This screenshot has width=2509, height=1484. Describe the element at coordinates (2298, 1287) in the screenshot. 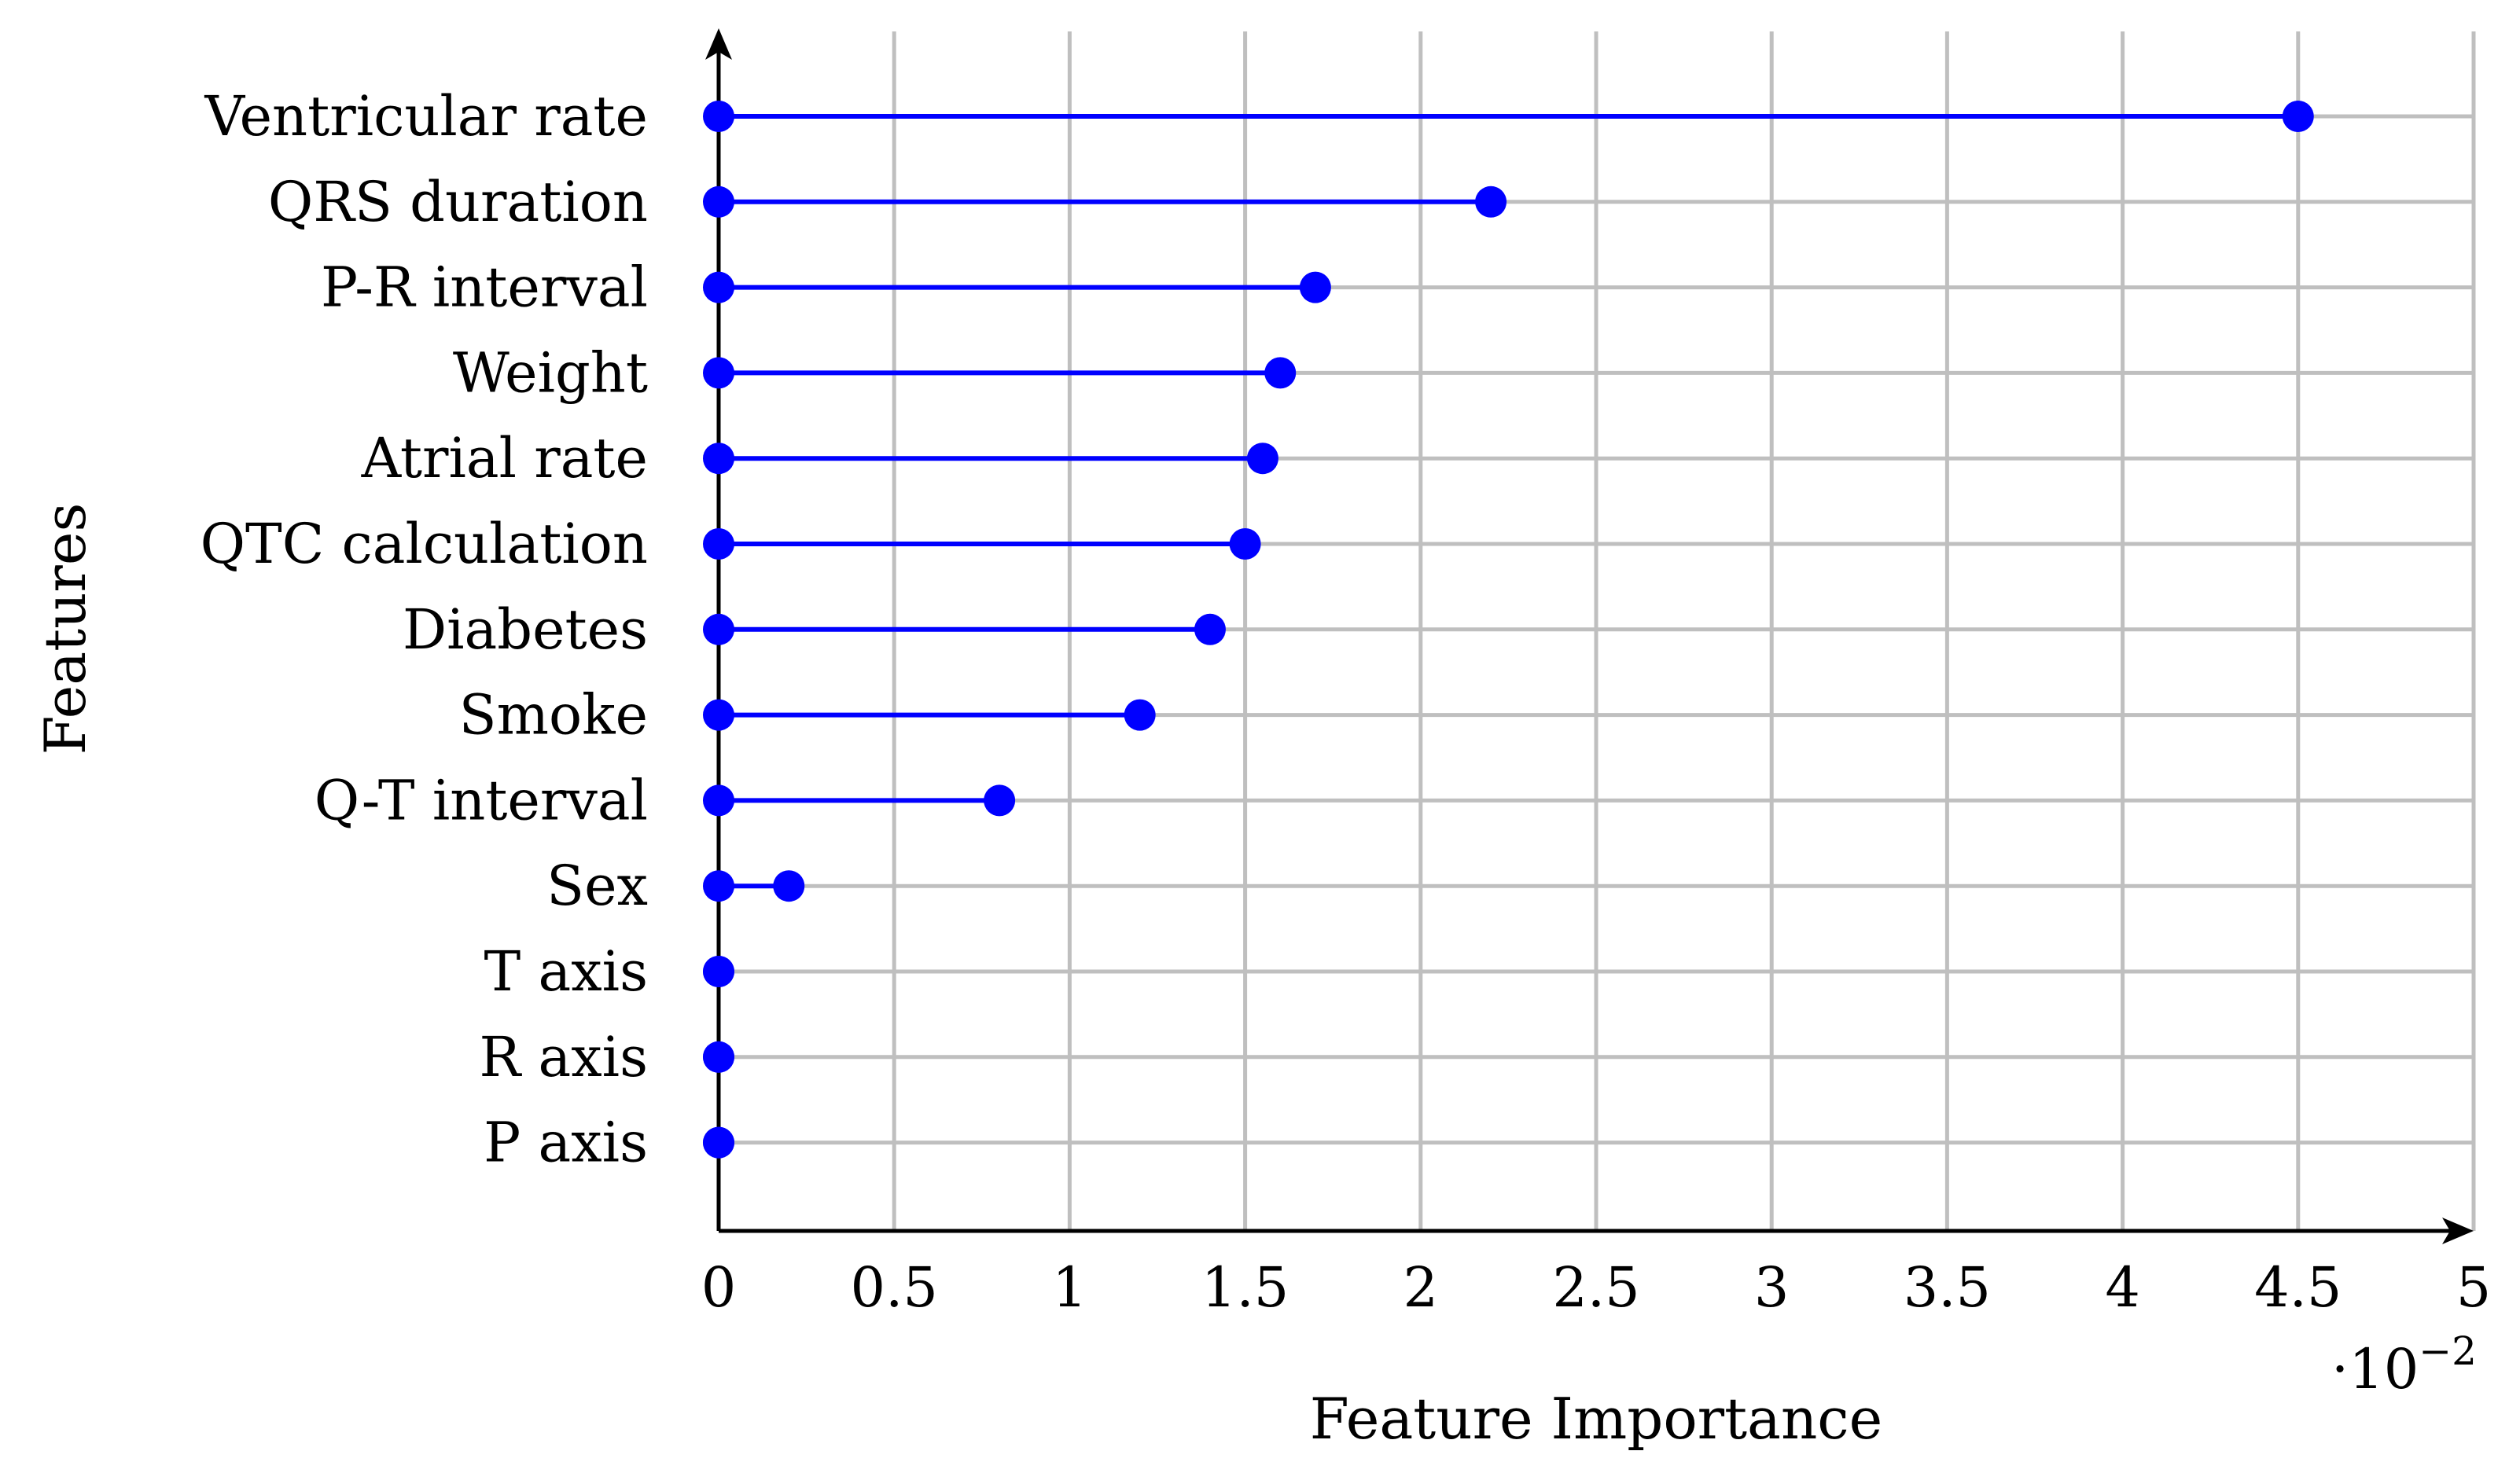

I see `x-tick-label: 4.5` at that location.